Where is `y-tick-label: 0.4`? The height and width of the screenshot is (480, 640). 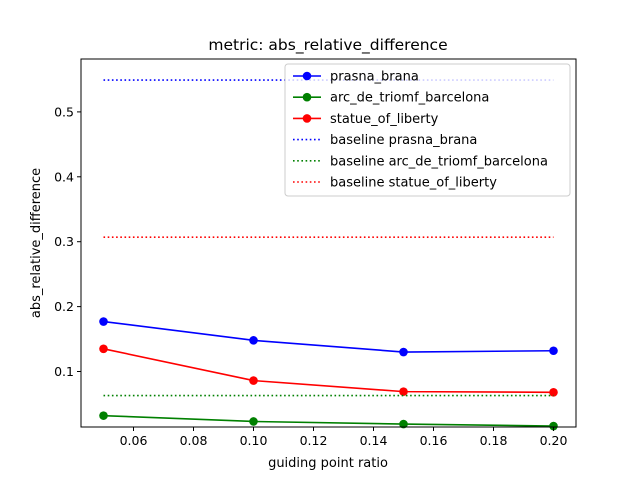
y-tick-label: 0.4 is located at coordinates (64, 176).